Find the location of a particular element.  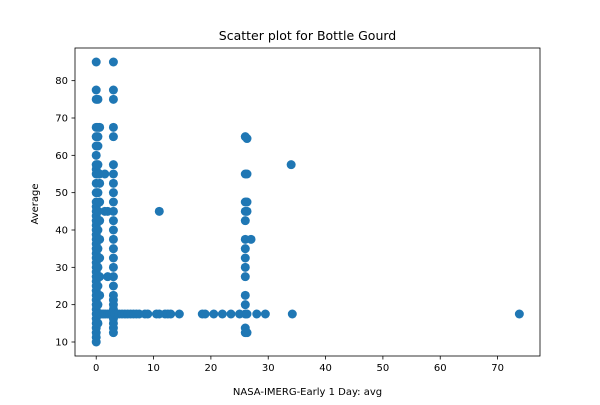

x-tick-label: 20 is located at coordinates (211, 368).